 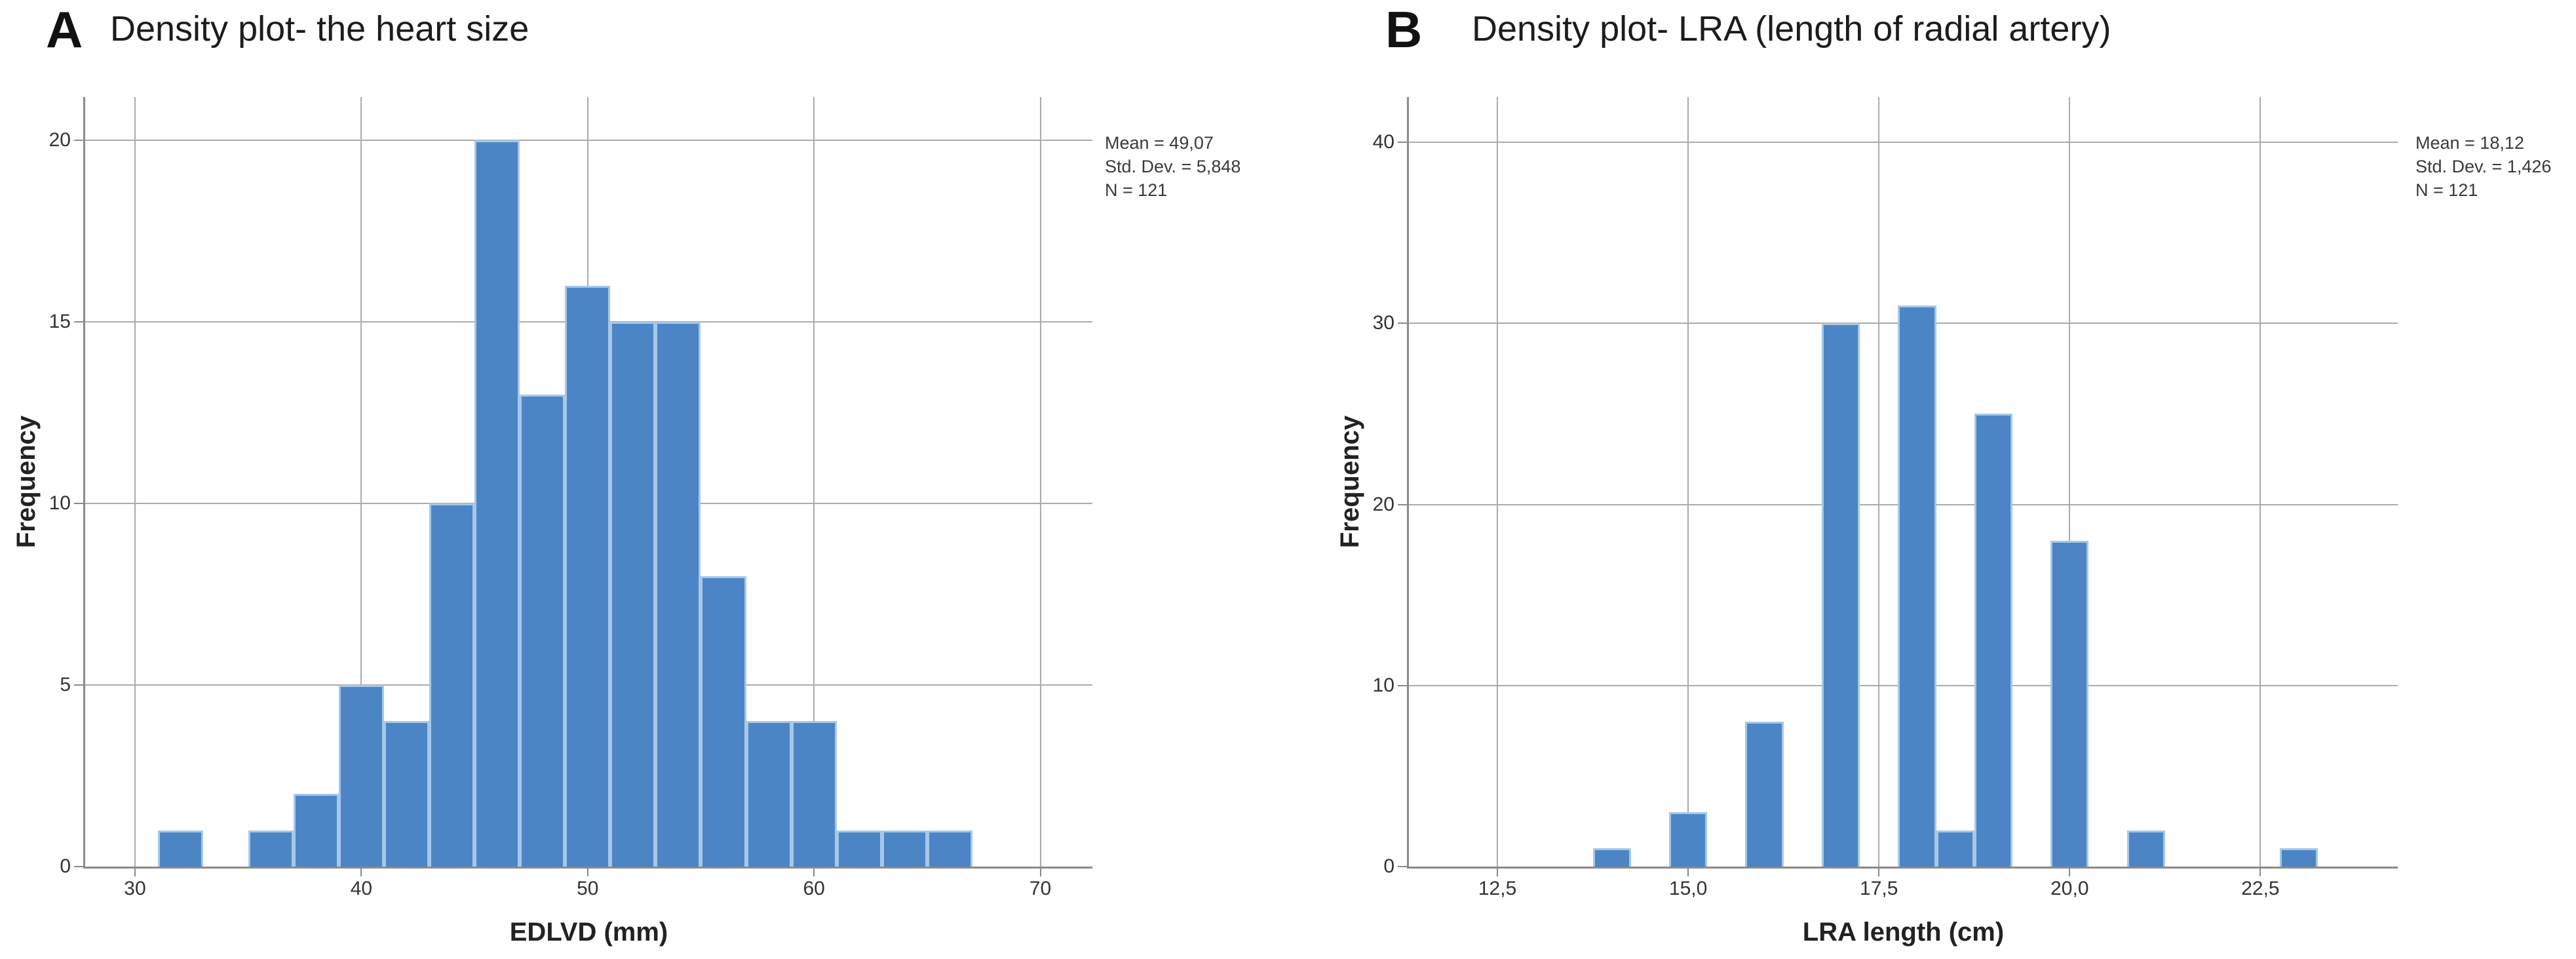 I want to click on x-tick-label: 17,5, so click(x=1879, y=888).